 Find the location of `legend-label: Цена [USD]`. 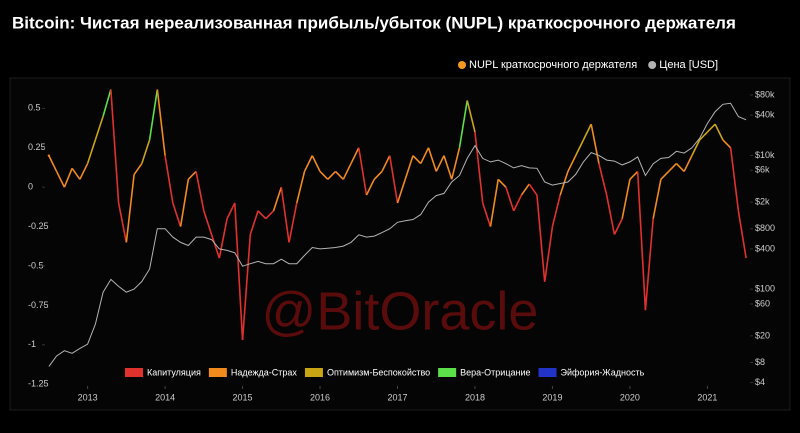

legend-label: Цена [USD] is located at coordinates (688, 65).